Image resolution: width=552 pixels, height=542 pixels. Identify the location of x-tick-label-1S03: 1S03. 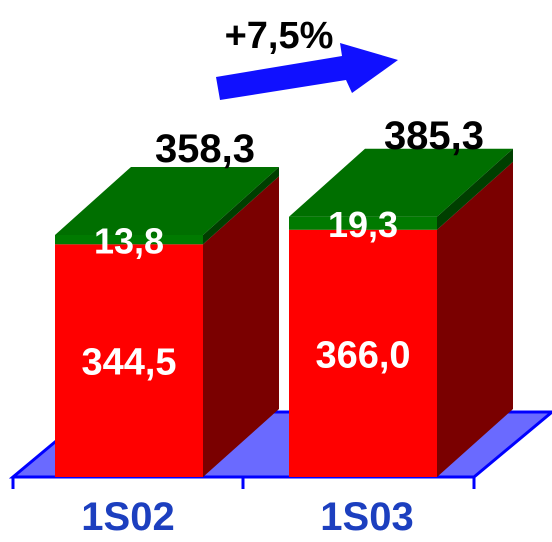
(366, 517).